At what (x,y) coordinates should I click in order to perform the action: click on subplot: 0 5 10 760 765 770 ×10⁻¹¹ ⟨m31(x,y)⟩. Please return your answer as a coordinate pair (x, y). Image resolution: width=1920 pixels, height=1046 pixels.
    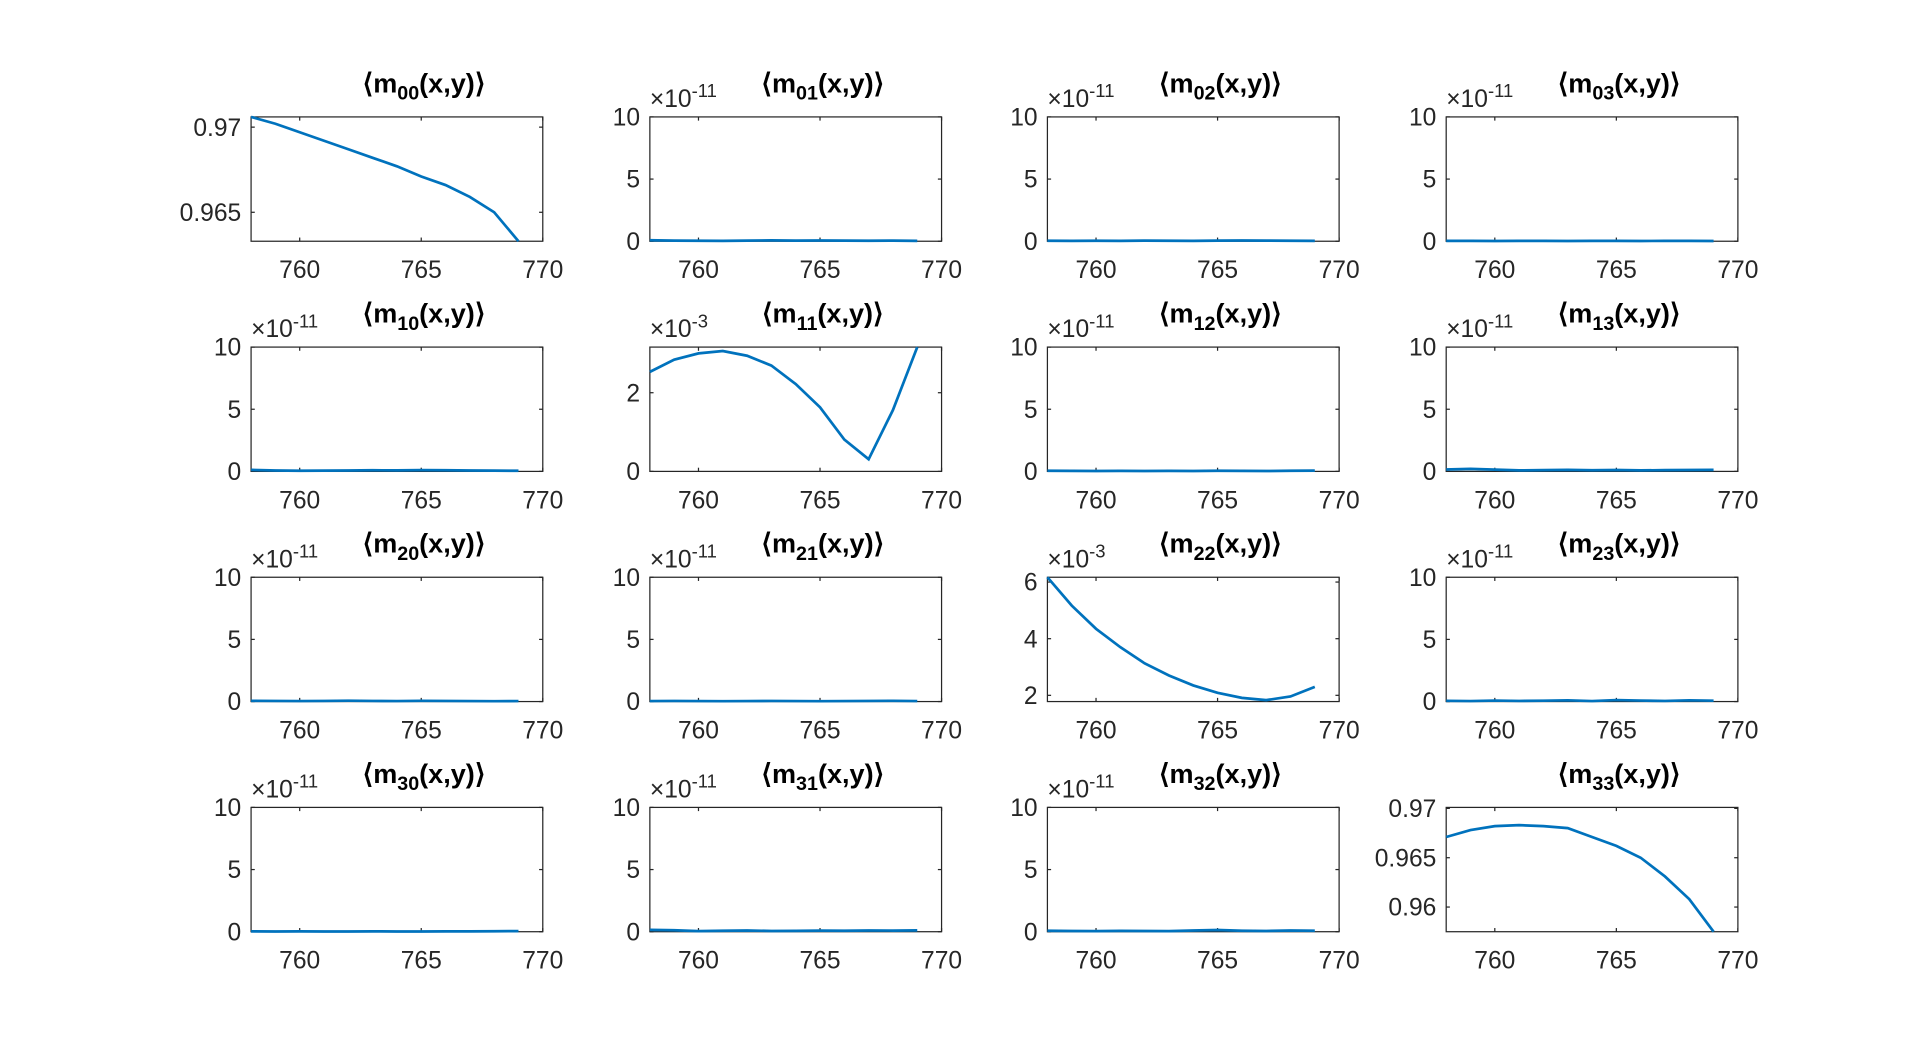
    Looking at the image, I should click on (787, 866).